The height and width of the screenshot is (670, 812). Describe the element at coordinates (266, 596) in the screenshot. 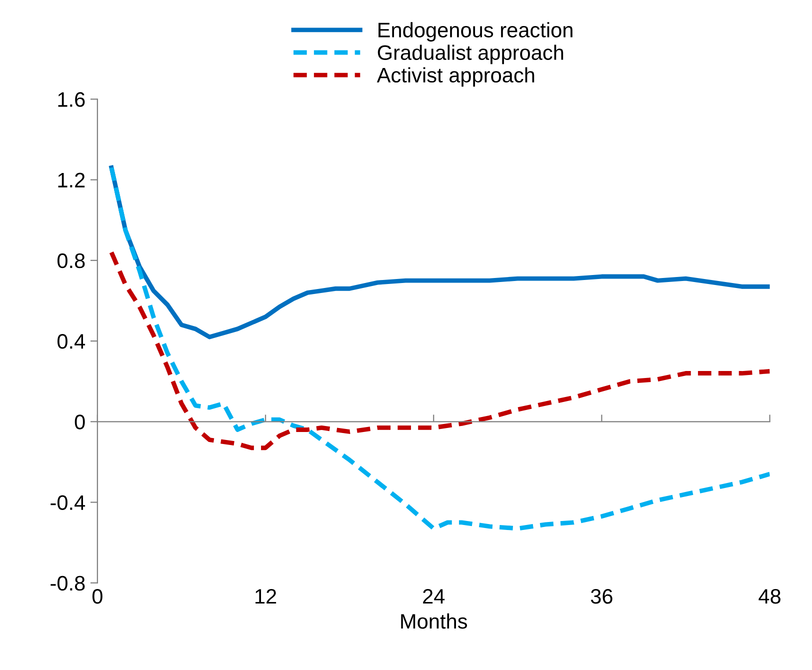

I see `x-tick-label: 12` at that location.